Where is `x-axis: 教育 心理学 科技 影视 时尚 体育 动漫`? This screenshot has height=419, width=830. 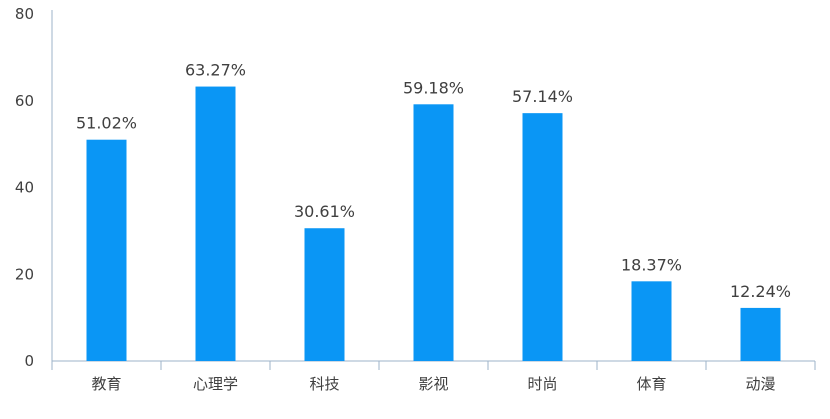
x-axis: 教育 心理学 科技 影视 时尚 体育 动漫 is located at coordinates (433, 376).